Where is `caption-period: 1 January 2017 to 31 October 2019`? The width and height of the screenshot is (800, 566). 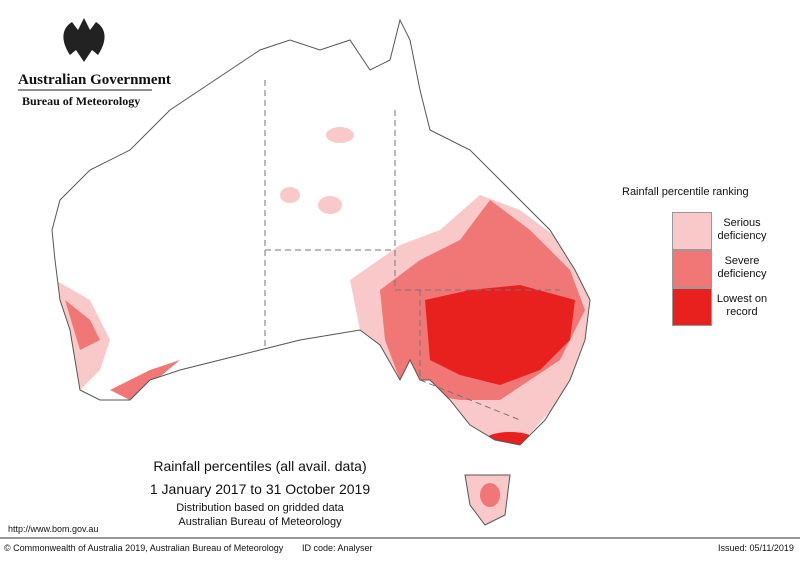
caption-period: 1 January 2017 to 31 October 2019 is located at coordinates (260, 489).